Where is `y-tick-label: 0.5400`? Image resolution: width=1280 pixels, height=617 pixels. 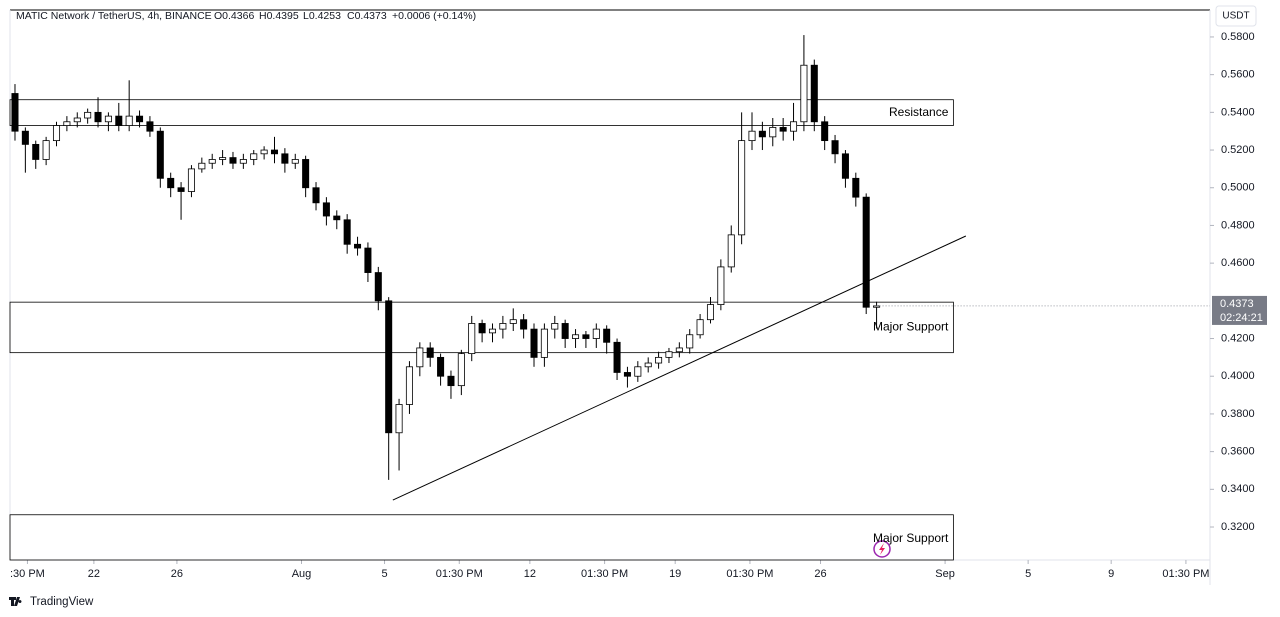
y-tick-label: 0.5400 is located at coordinates (1238, 112).